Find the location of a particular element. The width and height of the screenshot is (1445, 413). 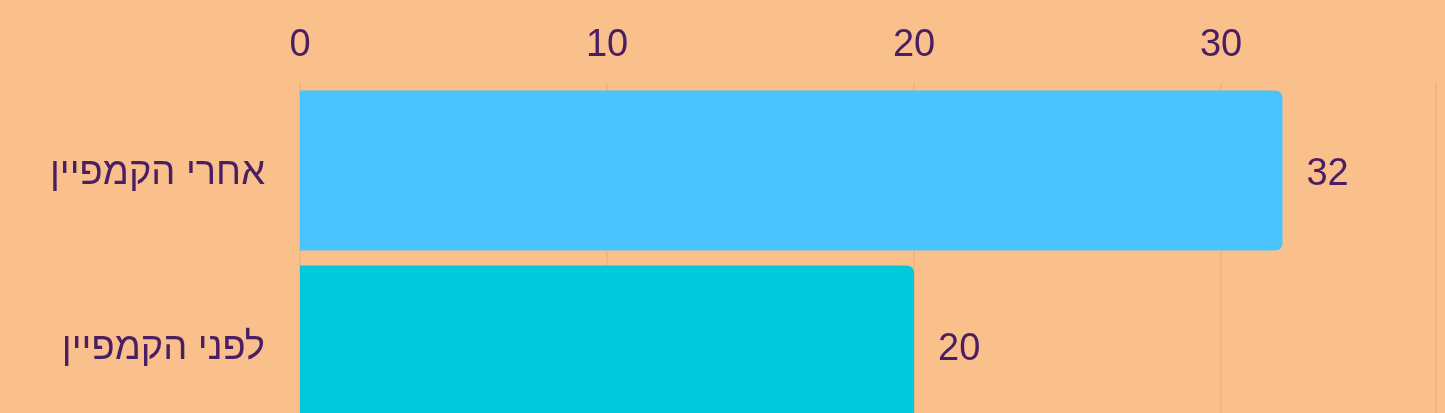

y-tick-label: לפני הקמפיין is located at coordinates (163, 345).